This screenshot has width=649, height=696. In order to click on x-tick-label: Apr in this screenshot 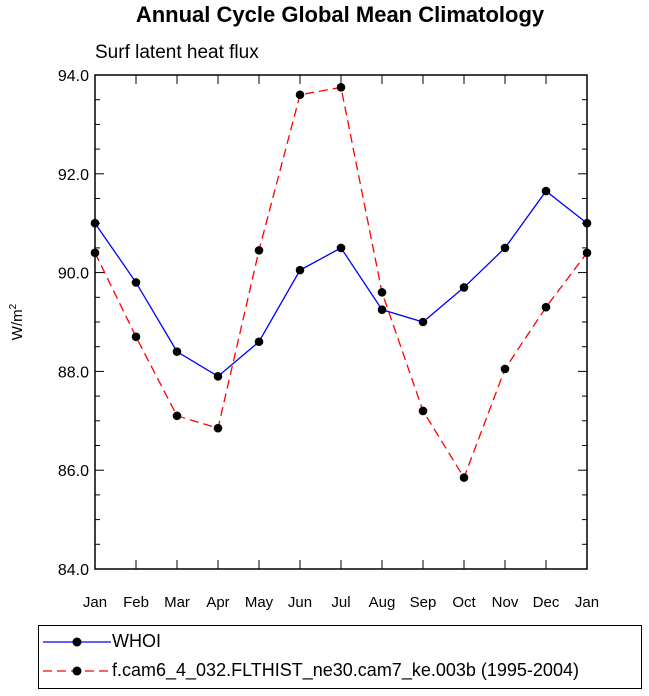, I will do `click(217, 602)`.